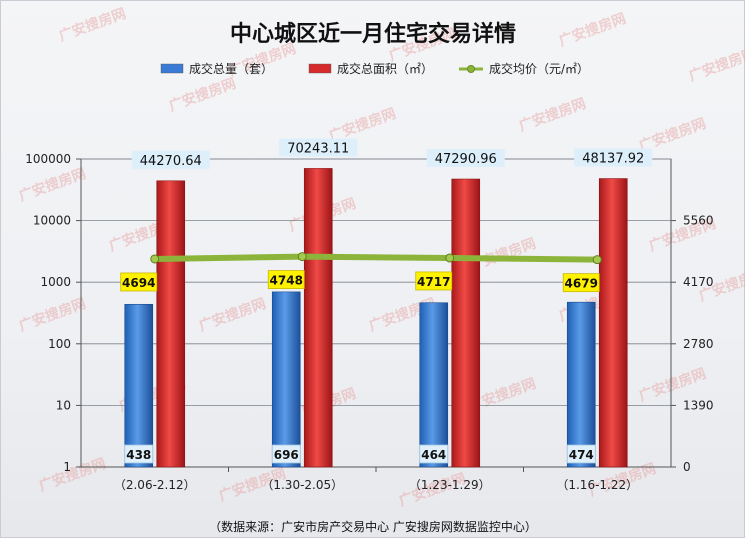 The image size is (745, 539). Describe the element at coordinates (231, 68) in the screenshot. I see `legend-label: 成交总量（套）` at that location.